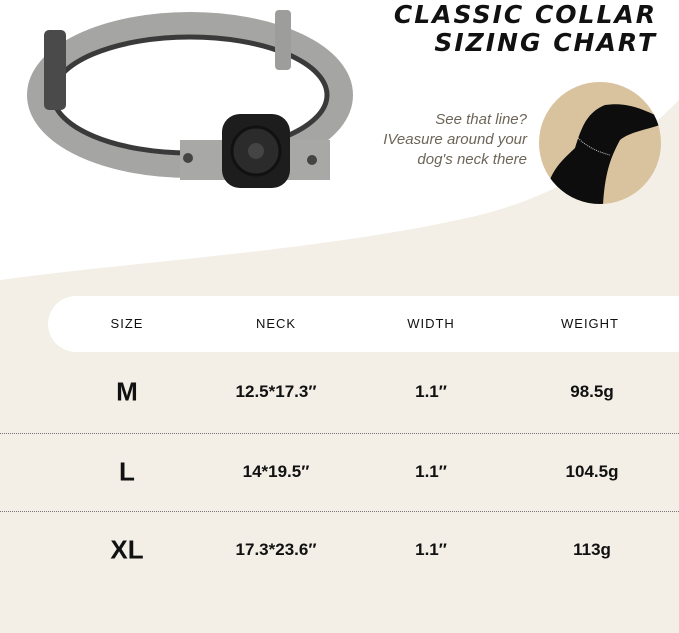  Describe the element at coordinates (339, 550) in the screenshot. I see `table-row: XL 17.3*23.6″ 1.1″ 113g` at that location.